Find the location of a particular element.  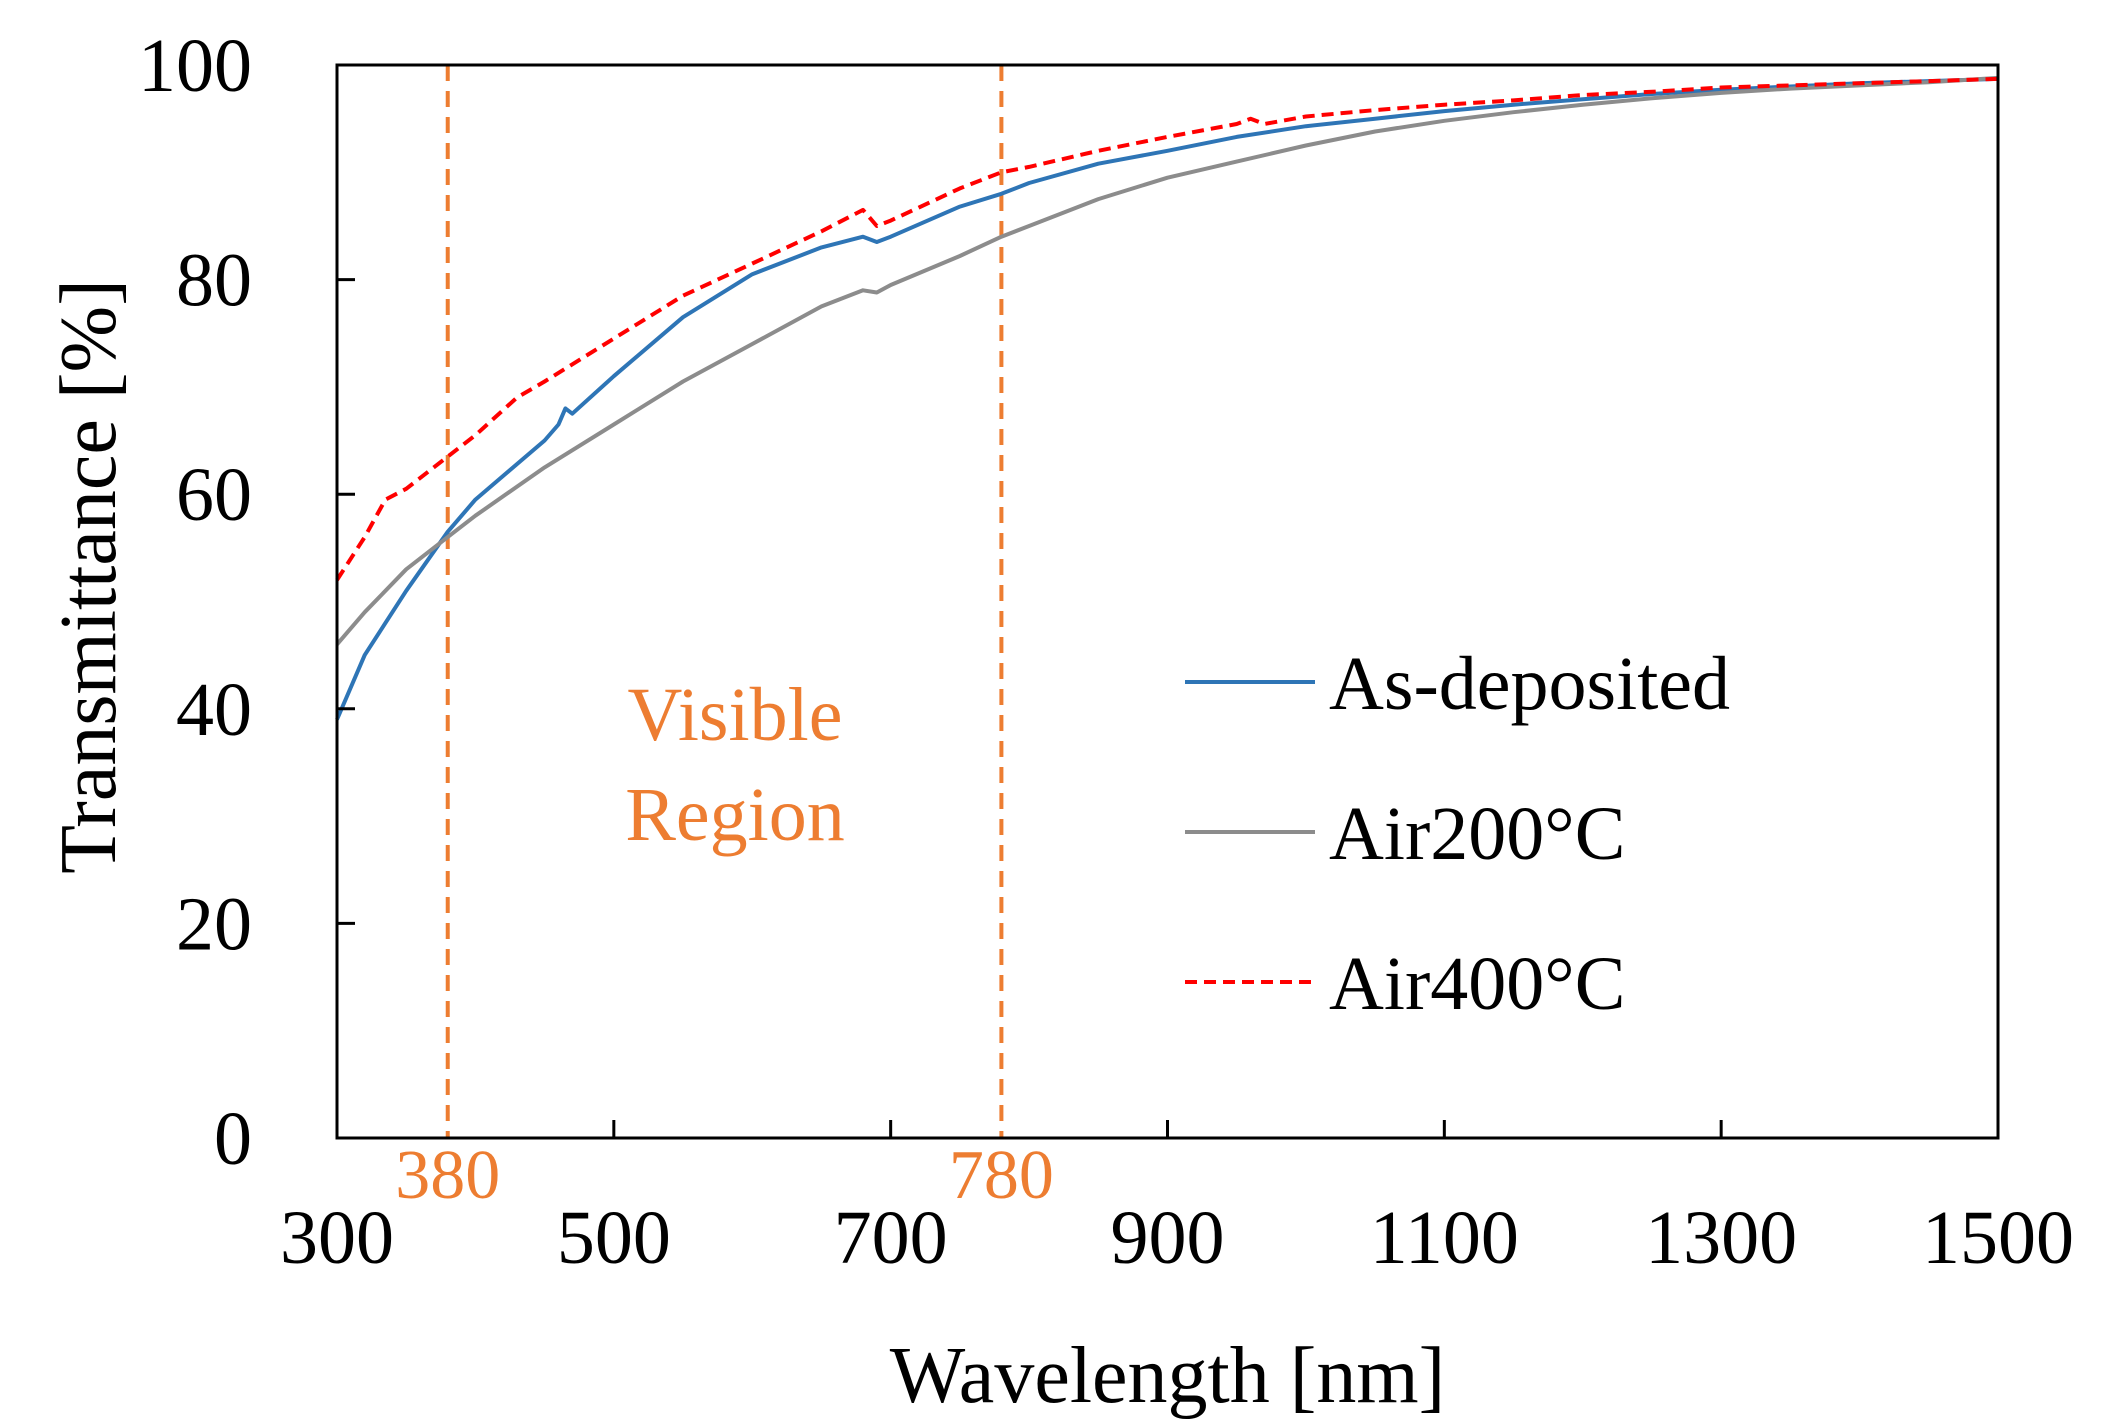

y-tick-label: 60 is located at coordinates (214, 495).